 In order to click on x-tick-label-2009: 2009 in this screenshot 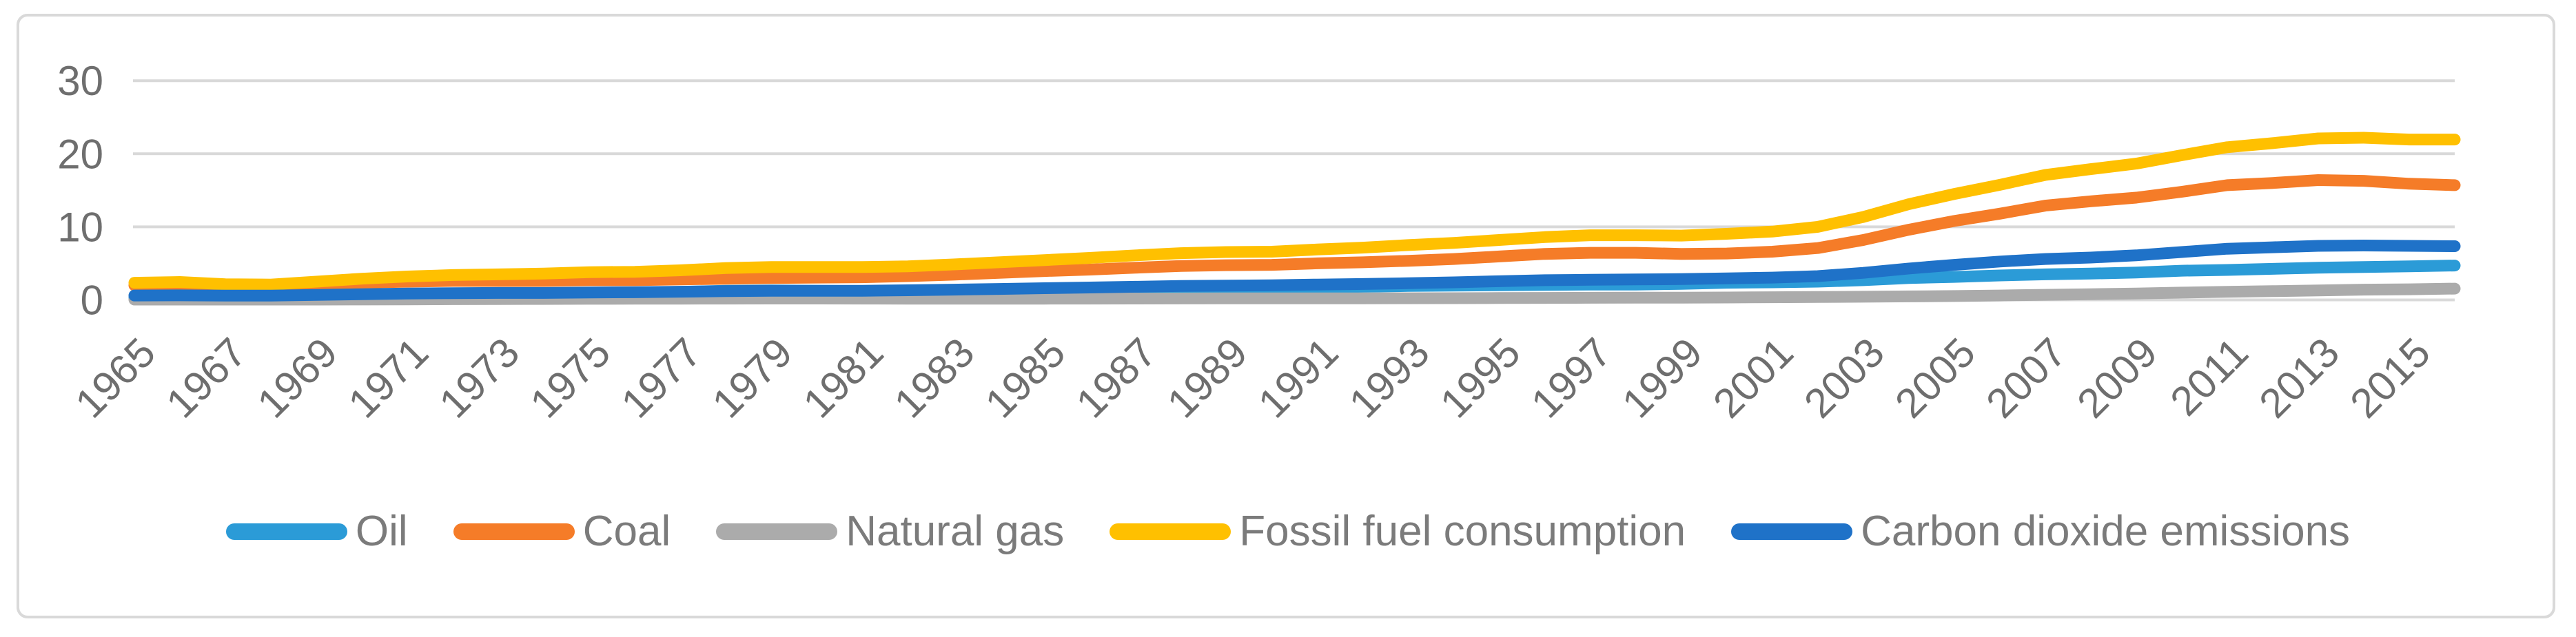, I will do `click(2117, 378)`.